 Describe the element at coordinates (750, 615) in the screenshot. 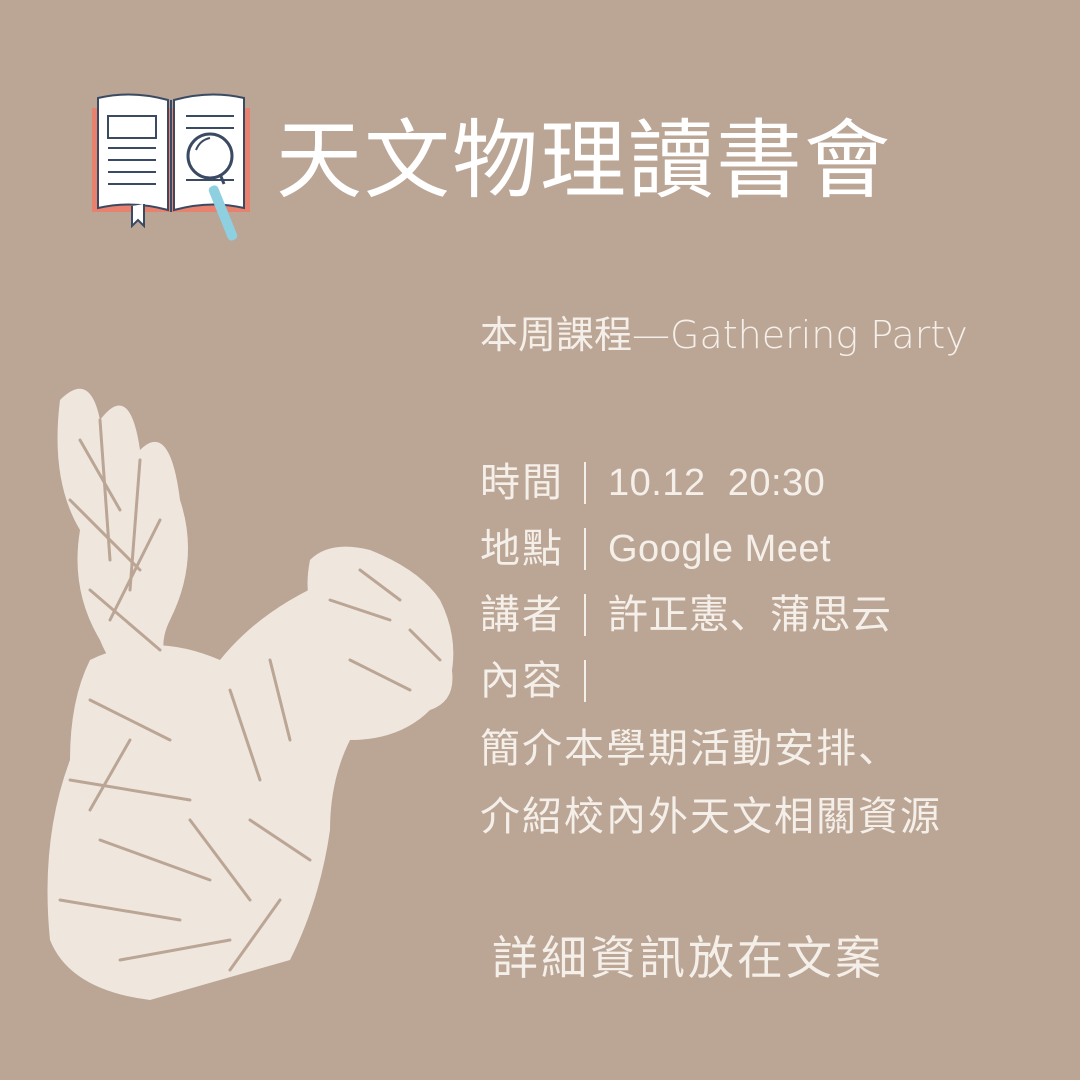

I see `speaker-value: 許正憲、蒲思云` at that location.